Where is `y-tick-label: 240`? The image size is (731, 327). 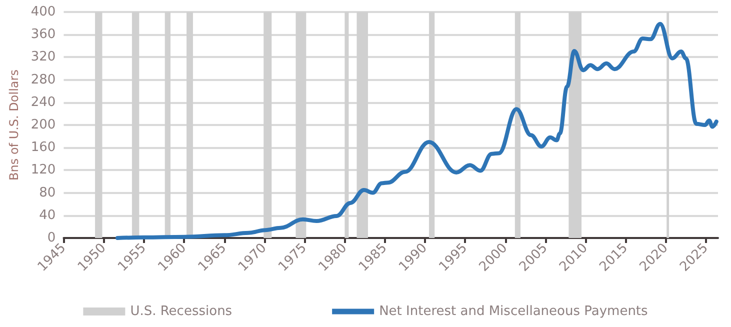 y-tick-label: 240 is located at coordinates (43, 102).